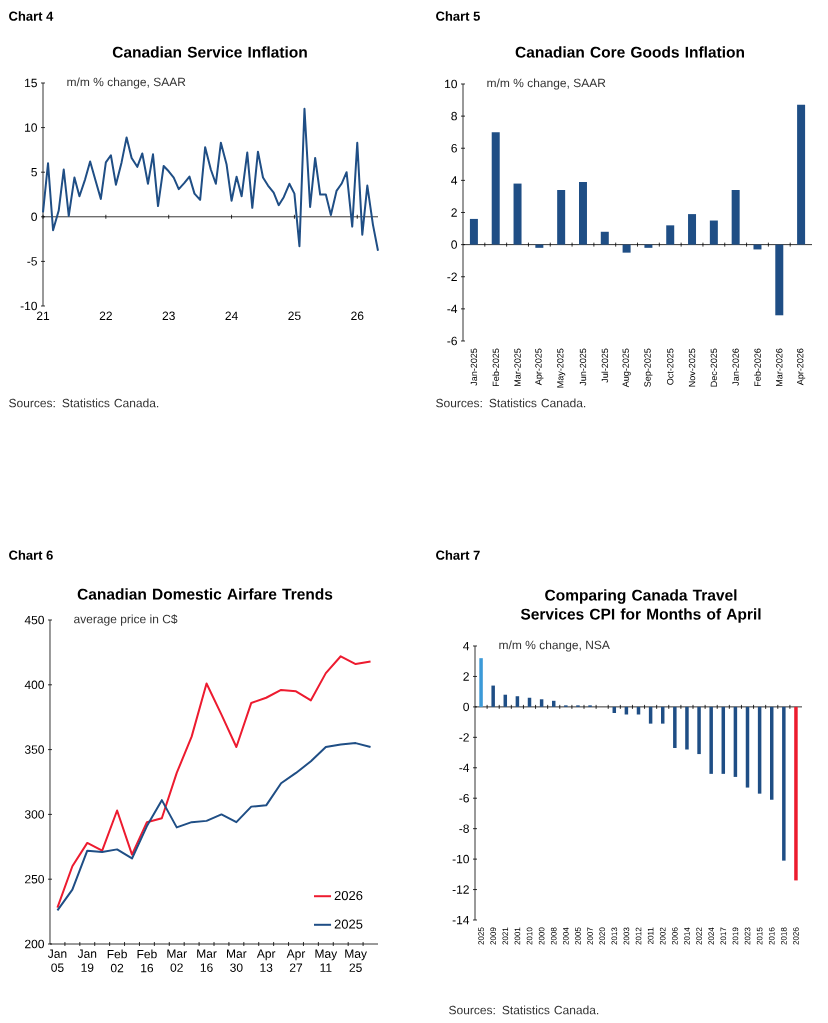  Describe the element at coordinates (640, 606) in the screenshot. I see `chart-title: Comparing Canada Travel Services CPI for Months of April` at that location.